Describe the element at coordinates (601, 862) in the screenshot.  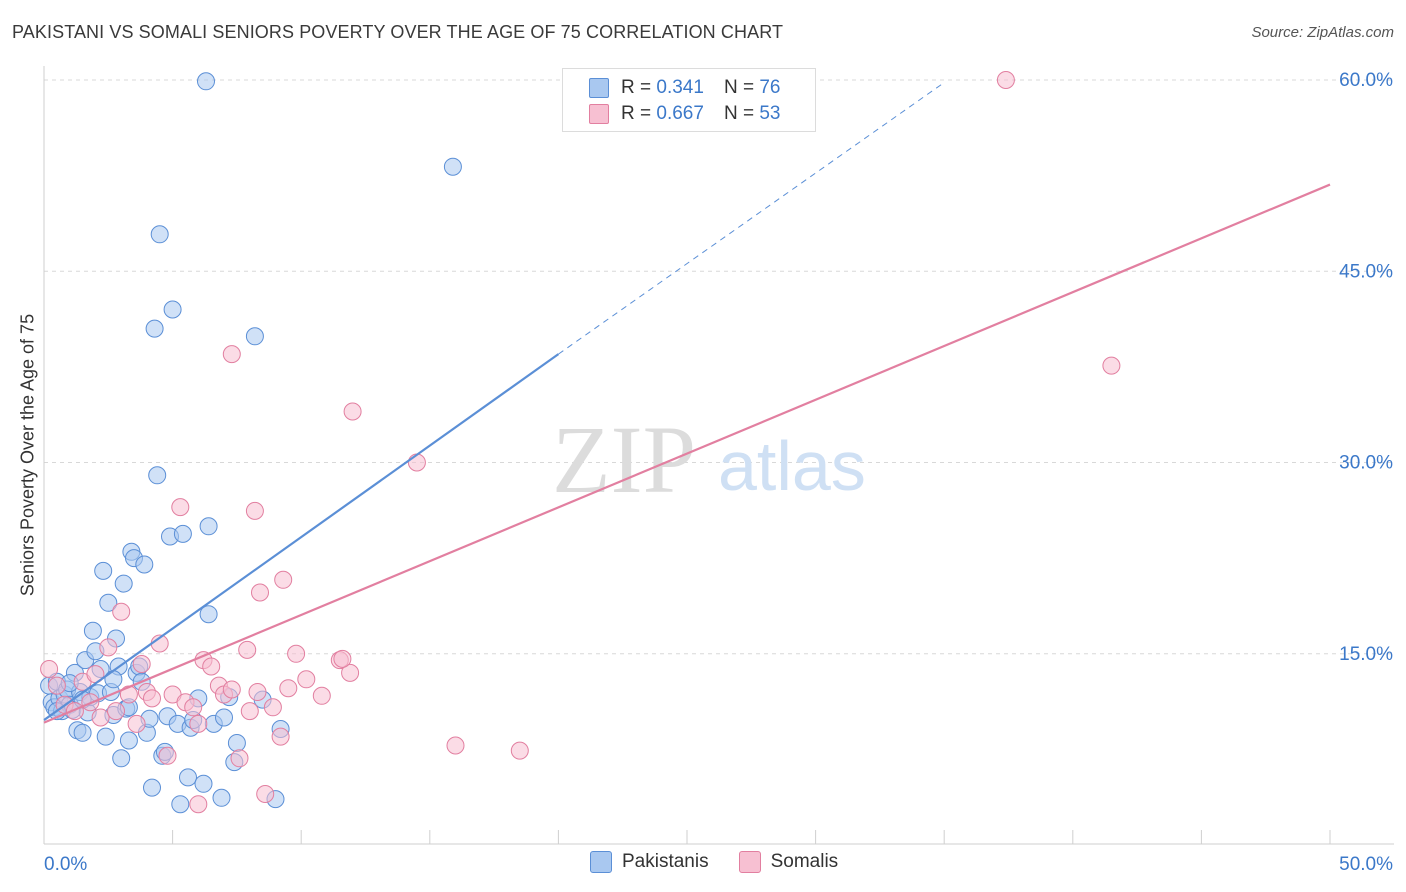
I see `swatch-pakistanis` at that location.